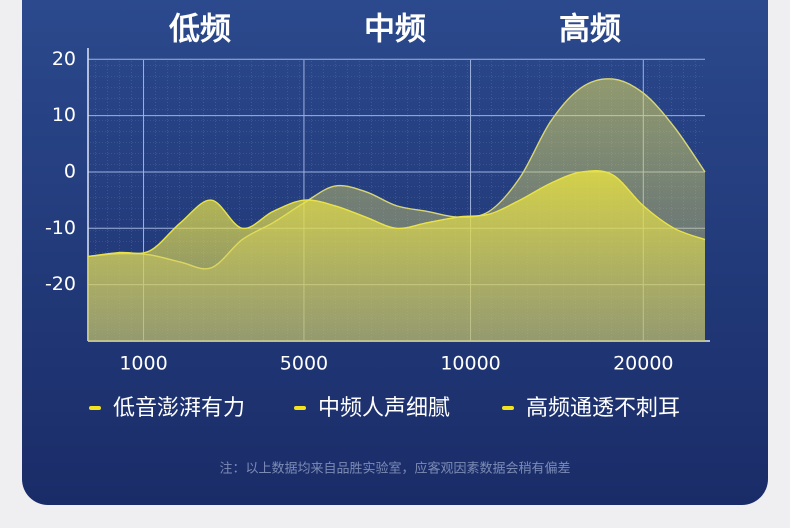  What do you see at coordinates (384, 408) in the screenshot?
I see `legend-label: 中频人声细腻` at bounding box center [384, 408].